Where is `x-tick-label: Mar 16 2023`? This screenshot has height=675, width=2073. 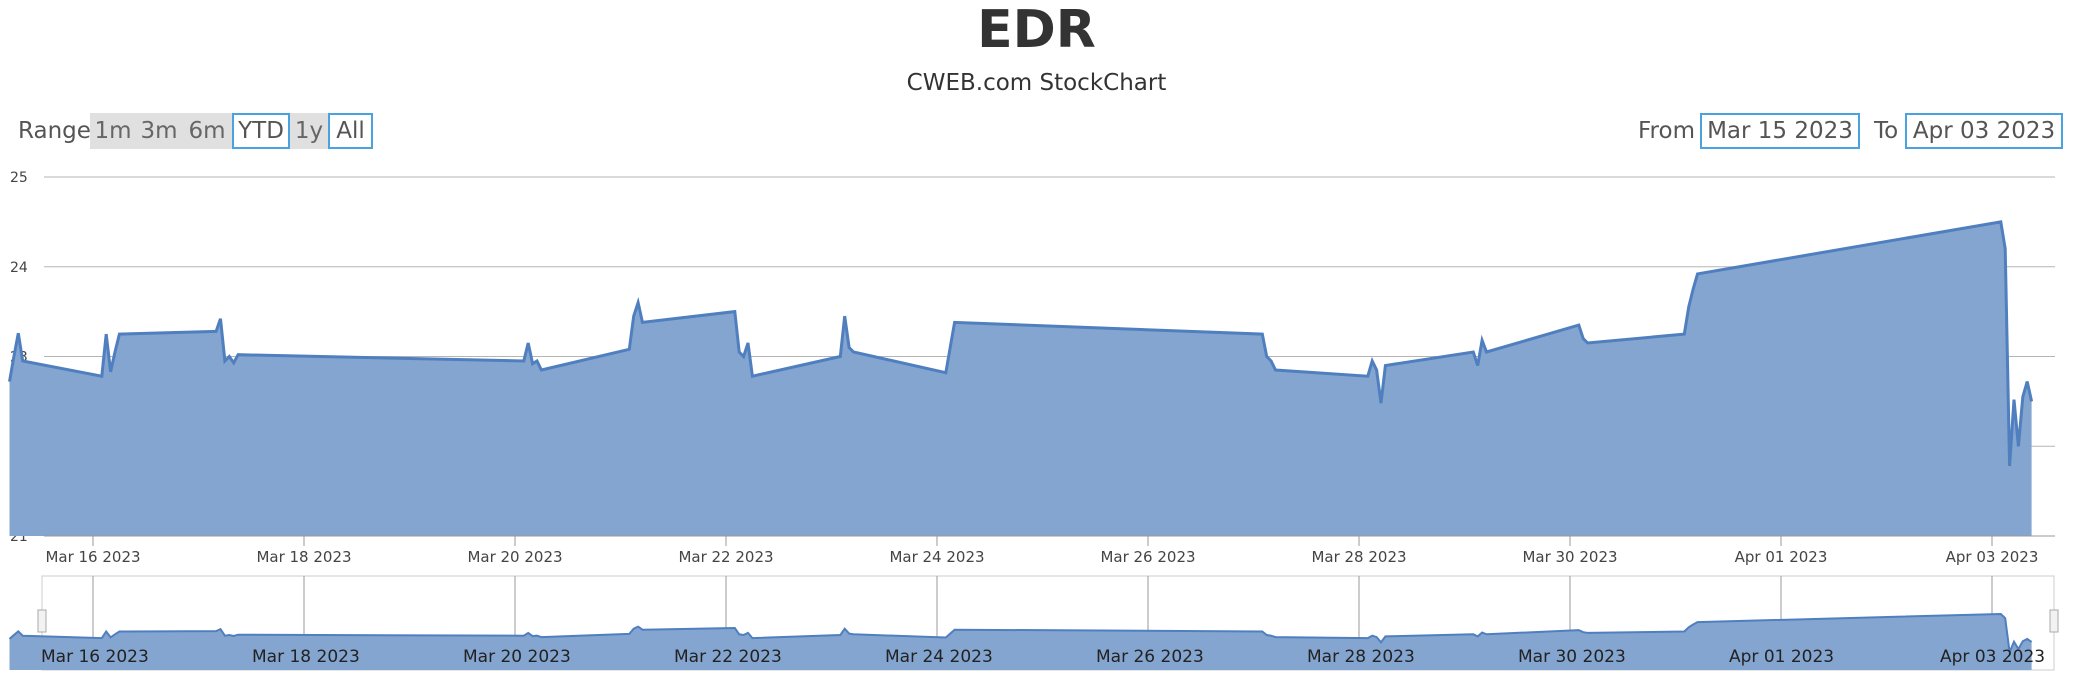 x-tick-label: Mar 16 2023 is located at coordinates (92, 557).